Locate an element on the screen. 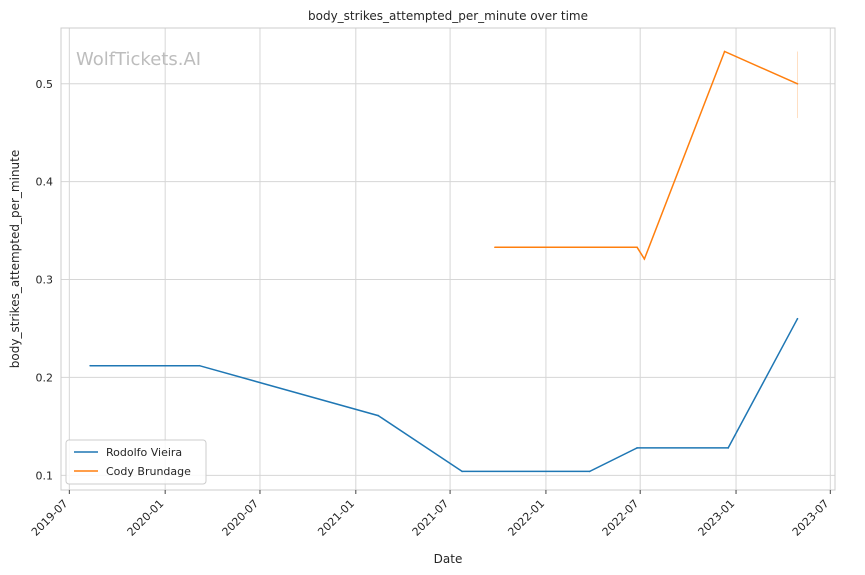 The width and height of the screenshot is (865, 575). y-tick-label: 0.5 is located at coordinates (45, 84).